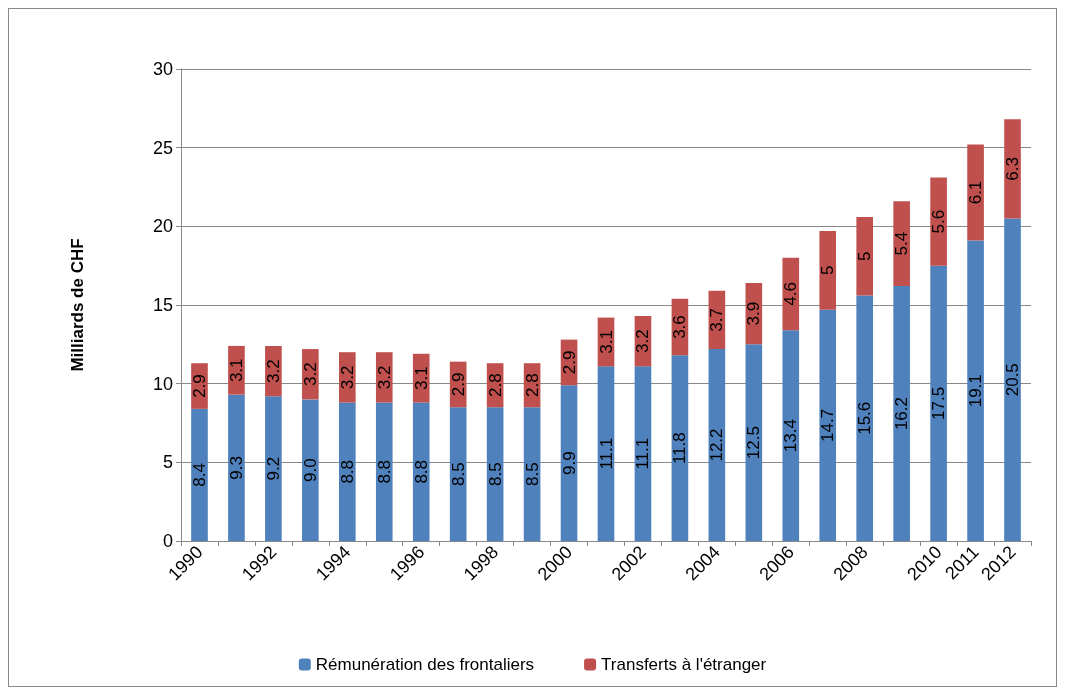 This screenshot has height=697, width=1069. Describe the element at coordinates (167, 462) in the screenshot. I see `y-tick-label: 5` at that location.